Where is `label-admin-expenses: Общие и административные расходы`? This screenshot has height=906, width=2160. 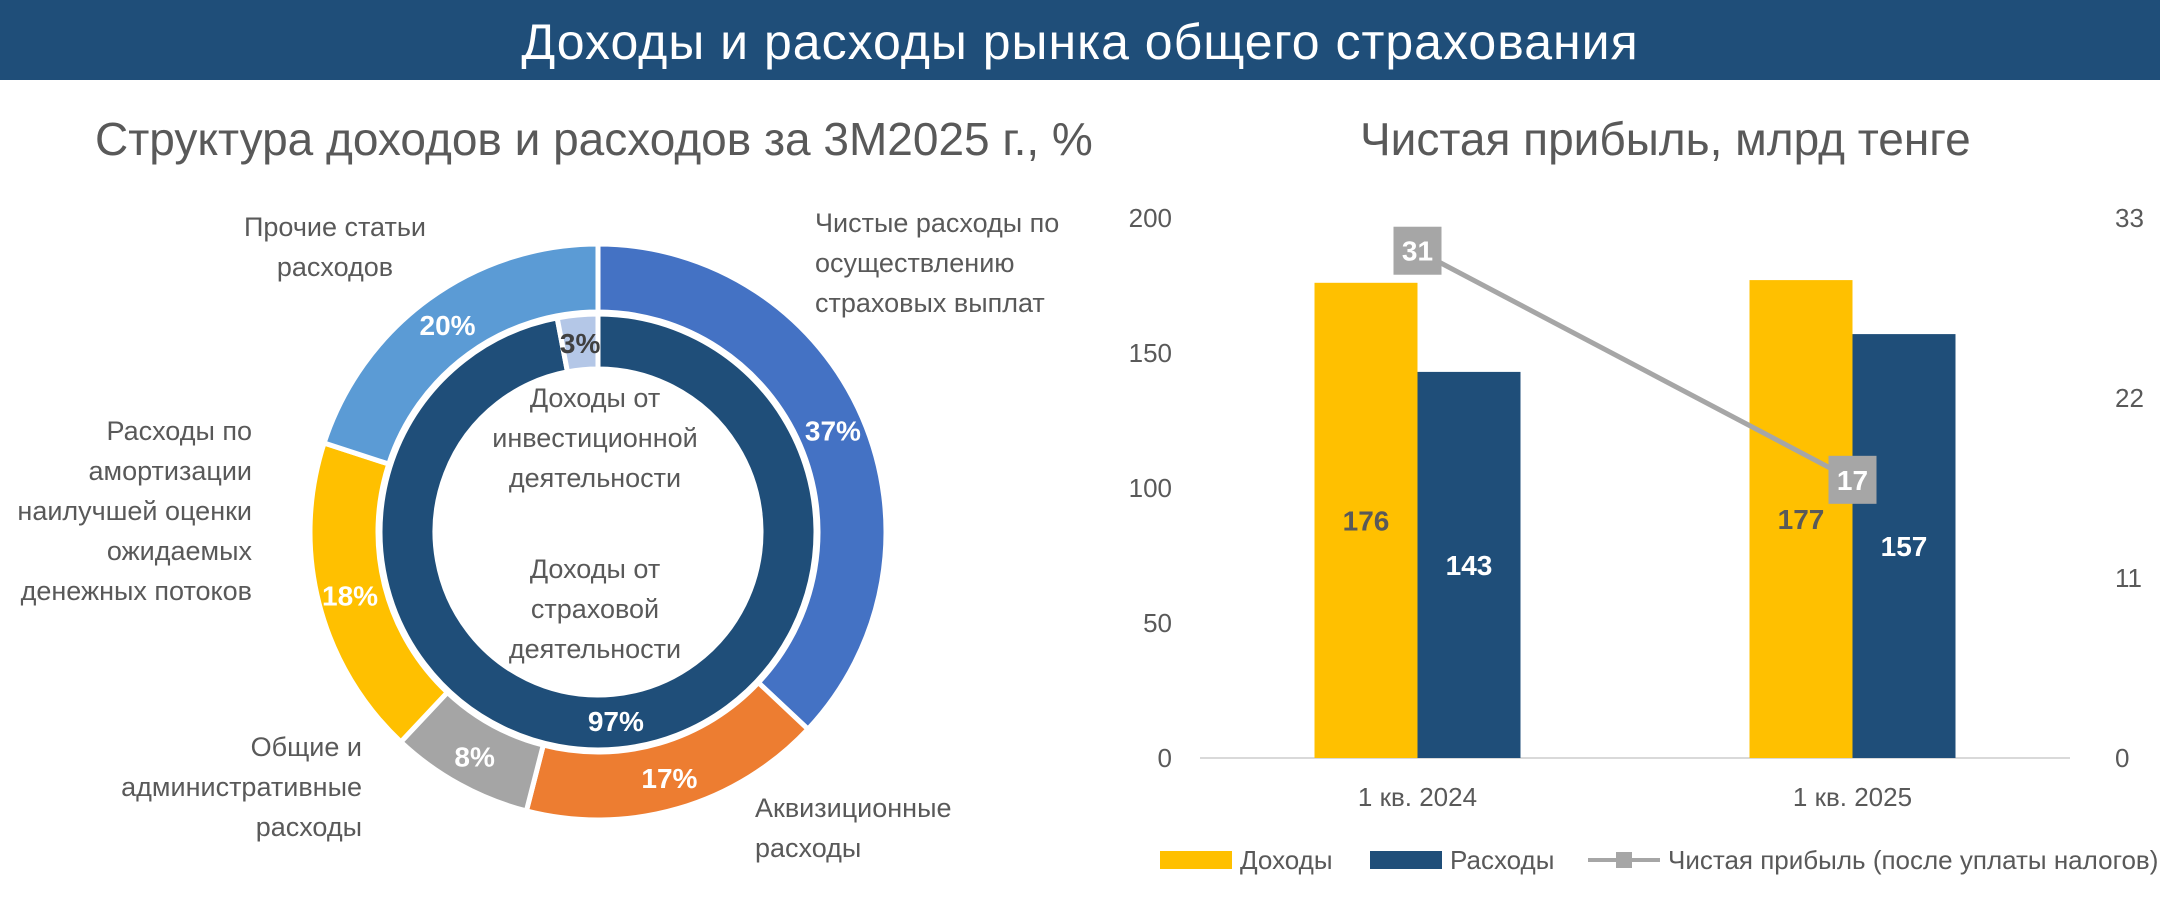
label-admin-expenses: Общие и административные расходы is located at coordinates (241, 787).